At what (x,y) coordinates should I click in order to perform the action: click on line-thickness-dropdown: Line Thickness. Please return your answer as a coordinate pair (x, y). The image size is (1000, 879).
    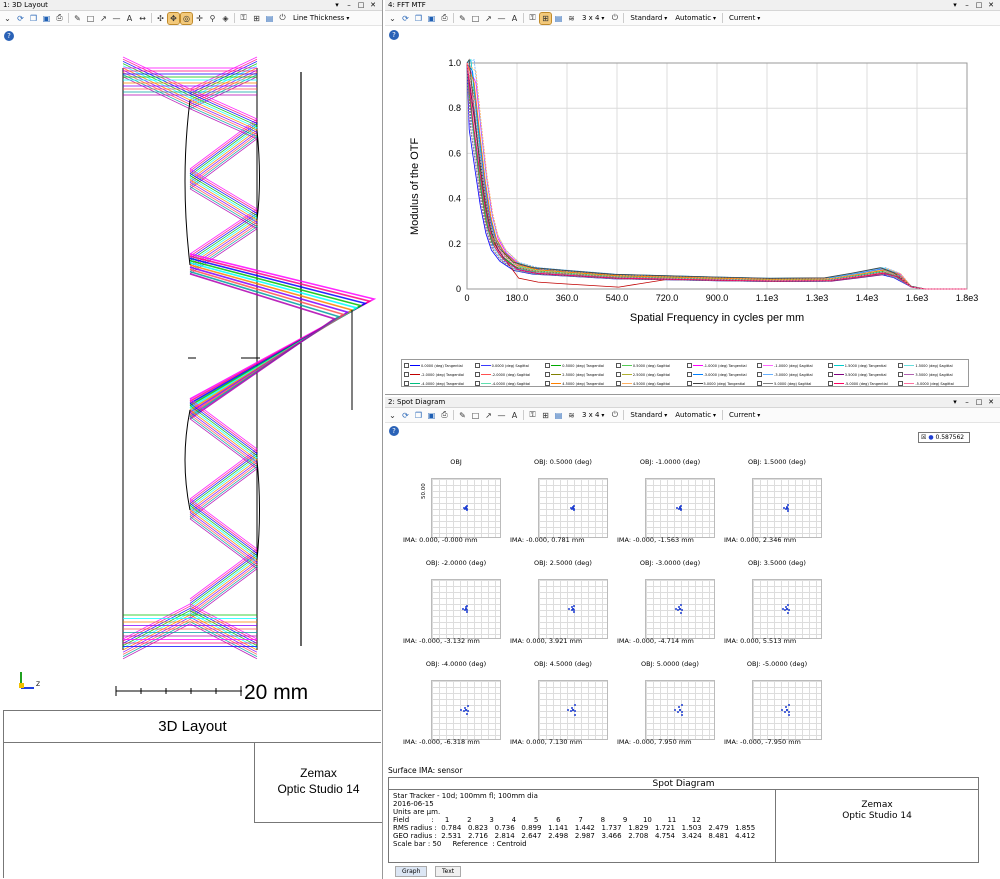
    Looking at the image, I should click on (321, 18).